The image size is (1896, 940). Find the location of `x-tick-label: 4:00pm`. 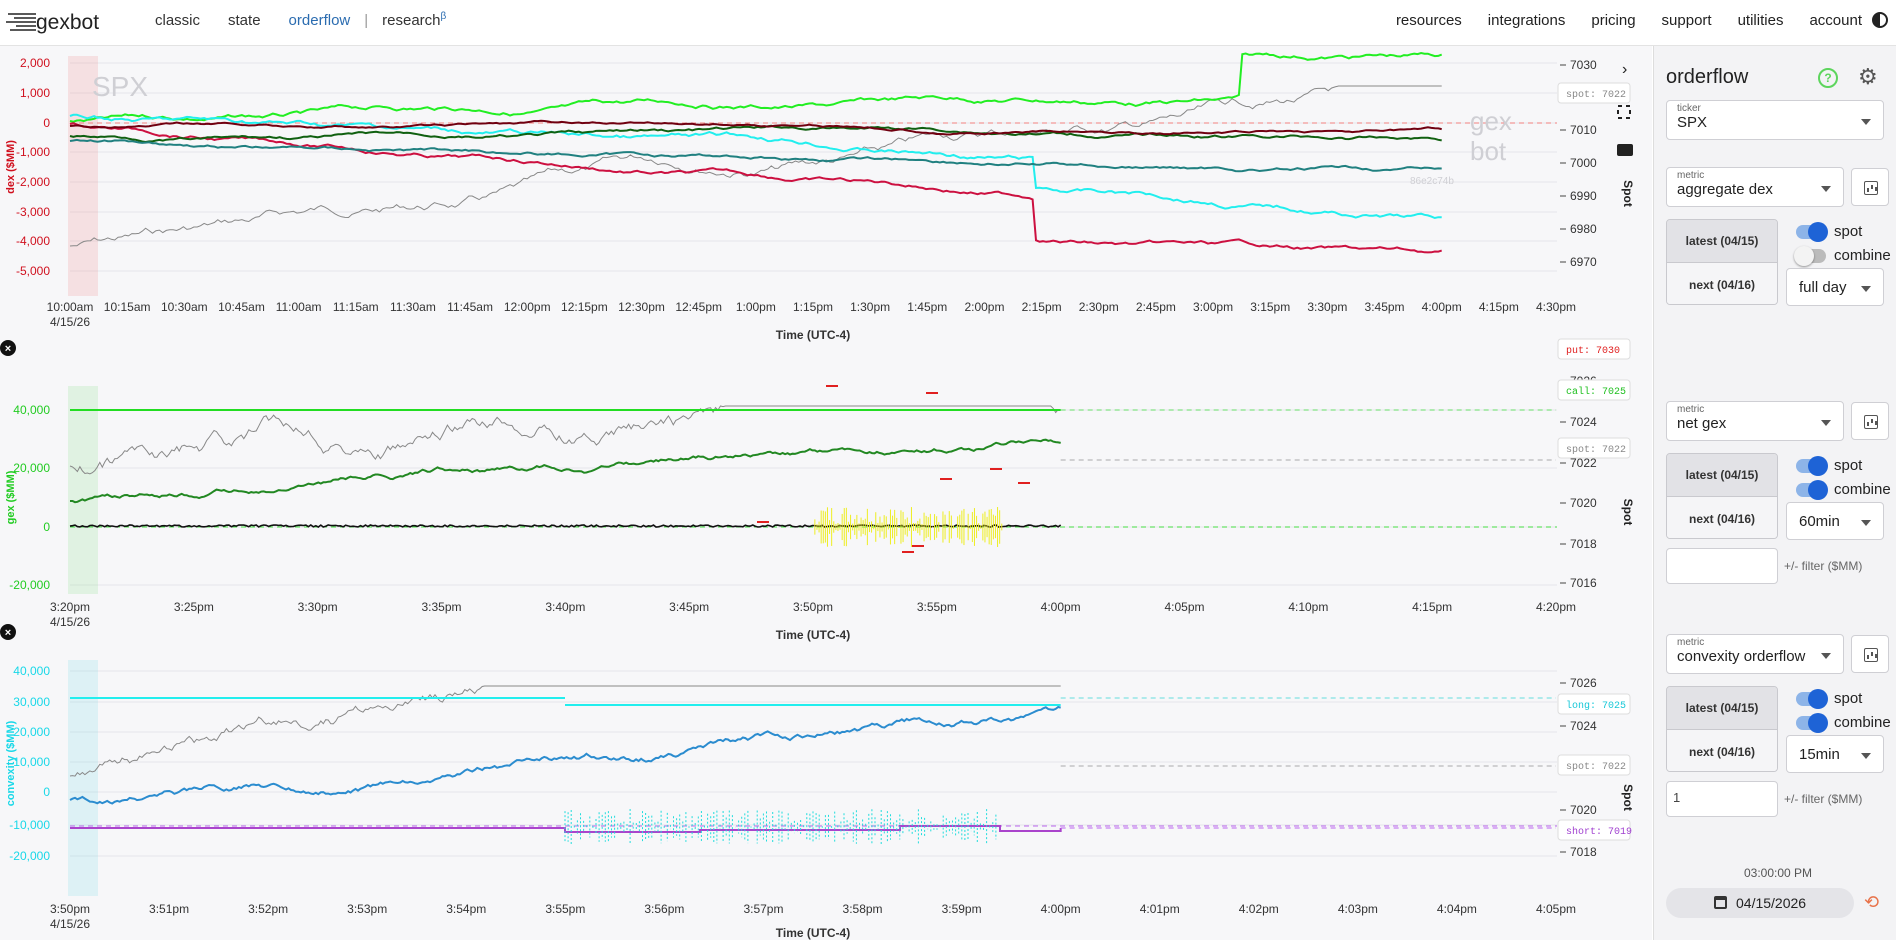

x-tick-label: 4:00pm is located at coordinates (1061, 909).